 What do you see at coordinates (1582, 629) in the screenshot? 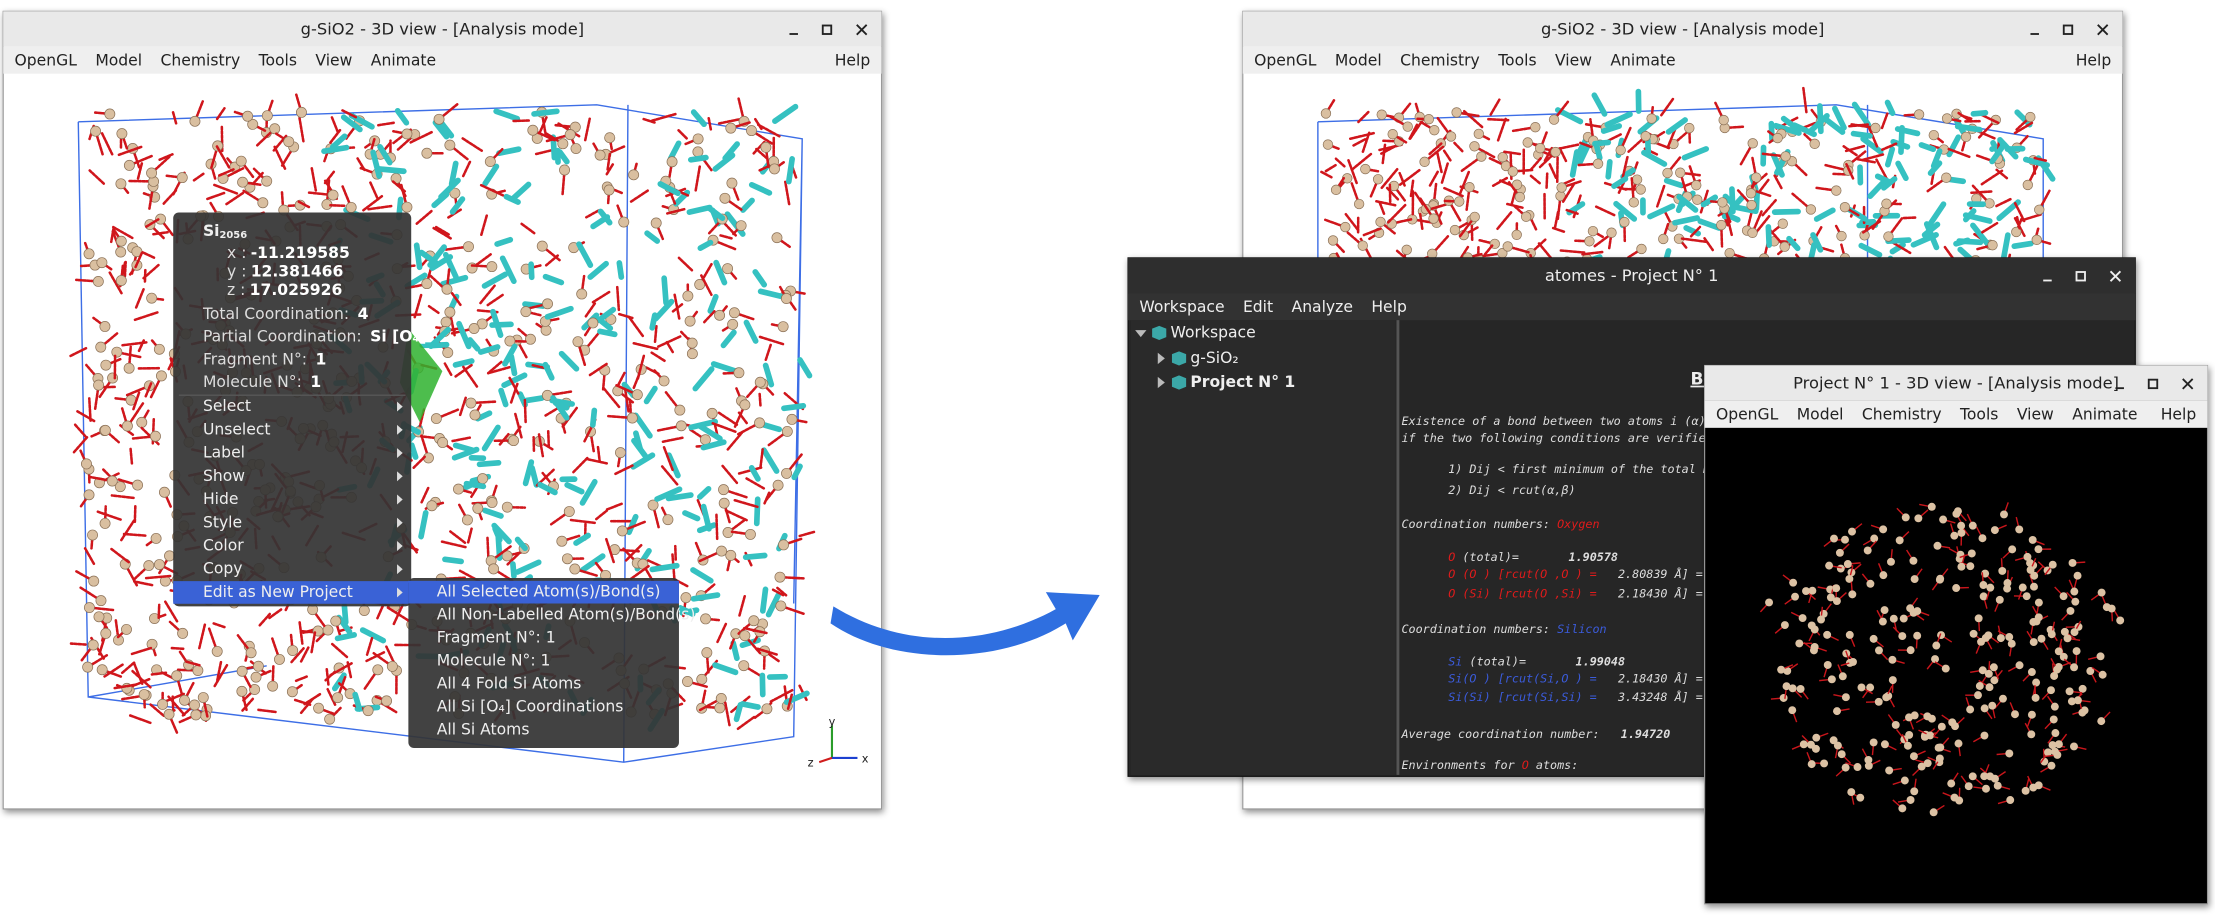
I see `report-text: Silicon` at bounding box center [1582, 629].